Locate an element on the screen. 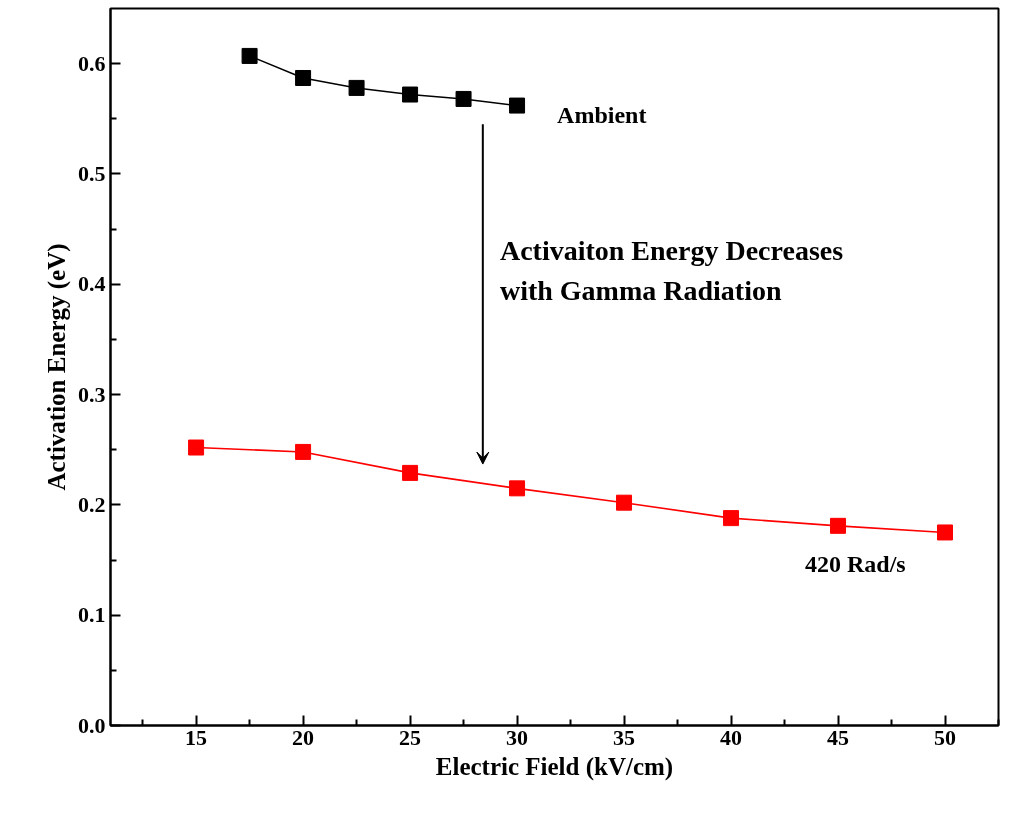 This screenshot has width=1017, height=822. x-tick-label: 50 is located at coordinates (945, 737).